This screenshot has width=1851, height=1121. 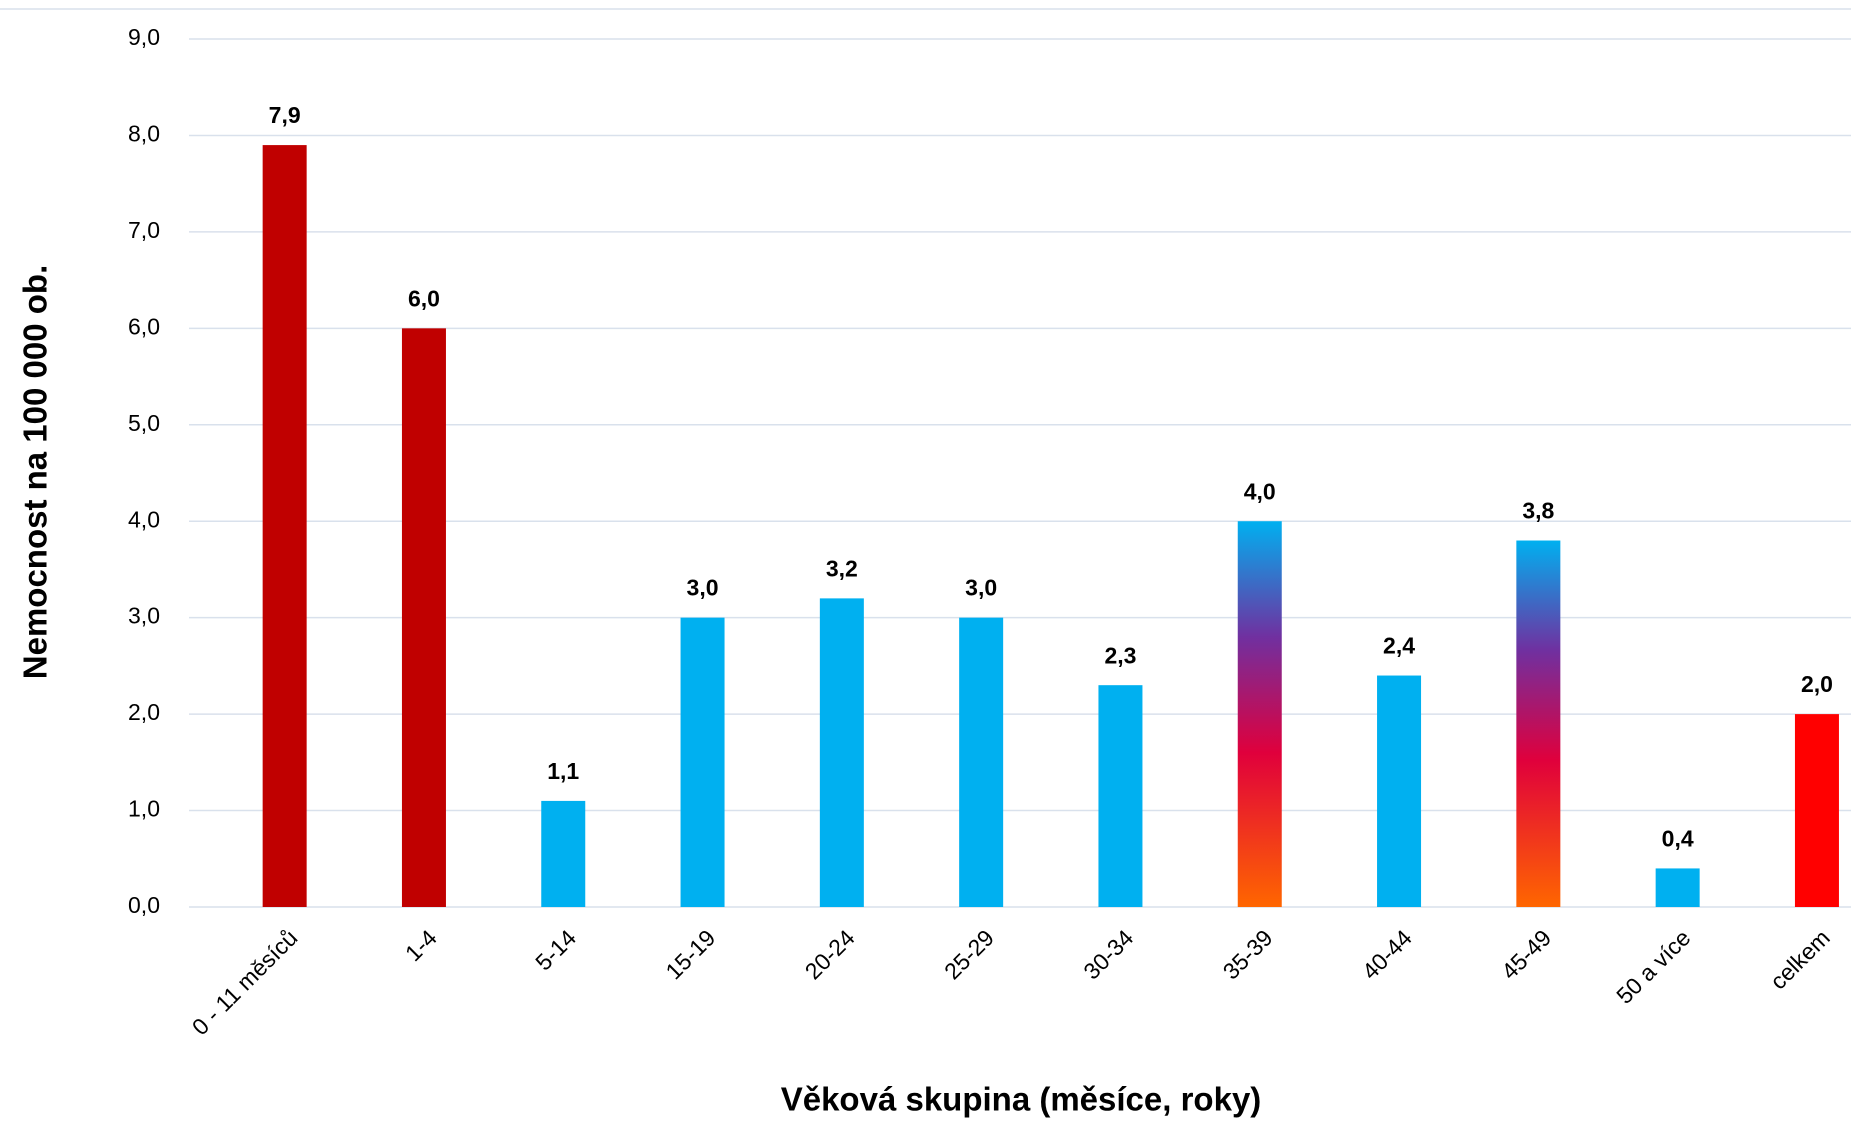 What do you see at coordinates (1817, 684) in the screenshot?
I see `data-label: 2,0` at bounding box center [1817, 684].